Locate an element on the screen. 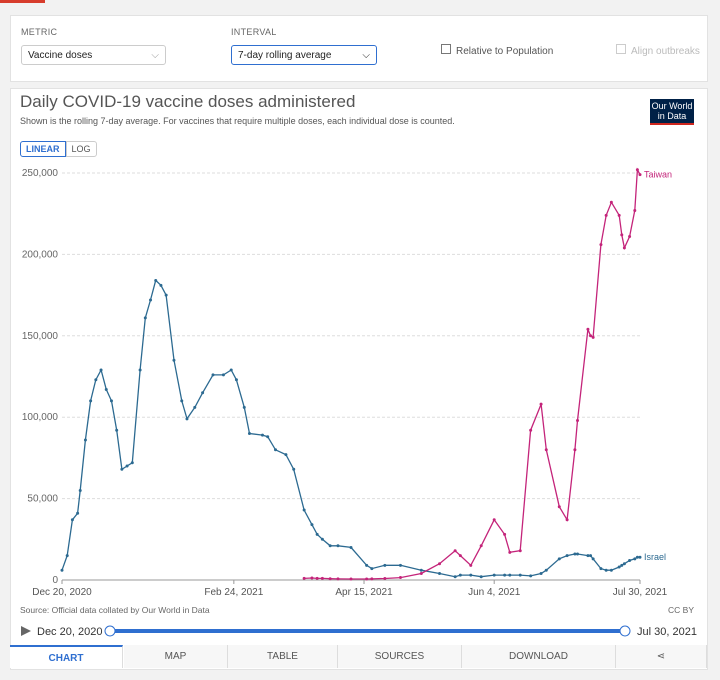 This screenshot has width=720, height=680. align-checkbox: Align outbreaks is located at coordinates (658, 50).